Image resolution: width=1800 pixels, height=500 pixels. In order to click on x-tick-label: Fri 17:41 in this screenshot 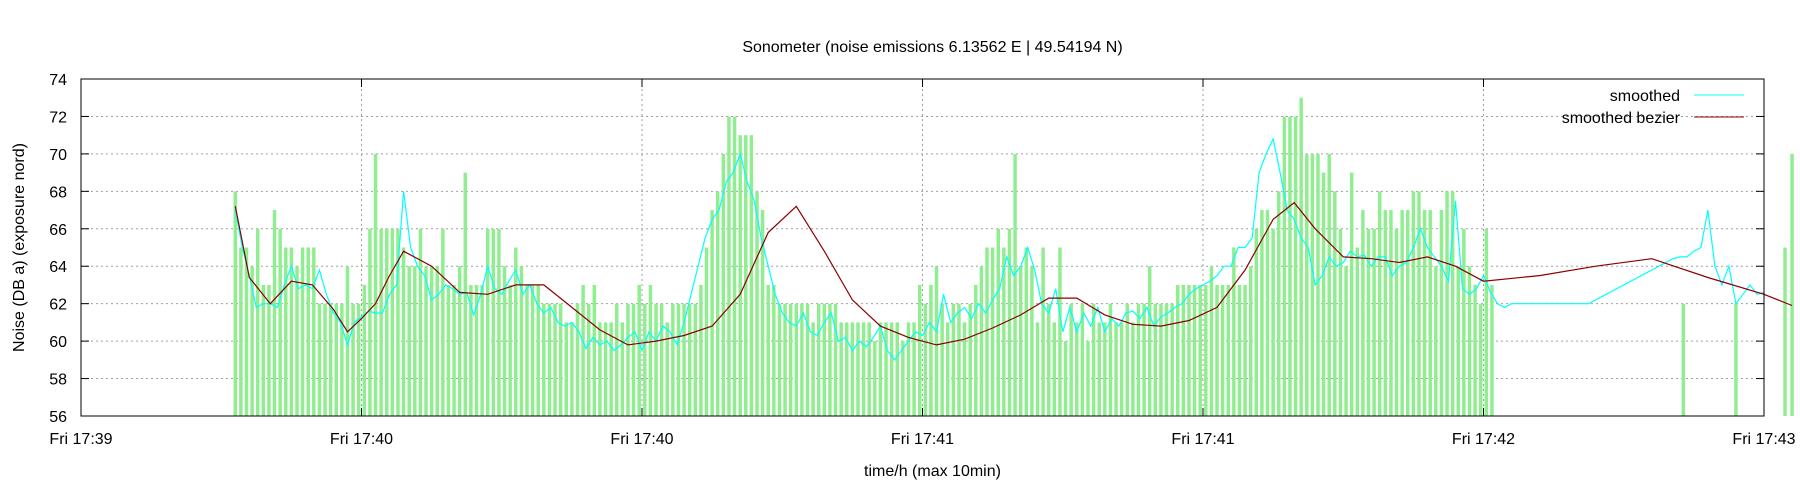, I will do `click(1202, 439)`.